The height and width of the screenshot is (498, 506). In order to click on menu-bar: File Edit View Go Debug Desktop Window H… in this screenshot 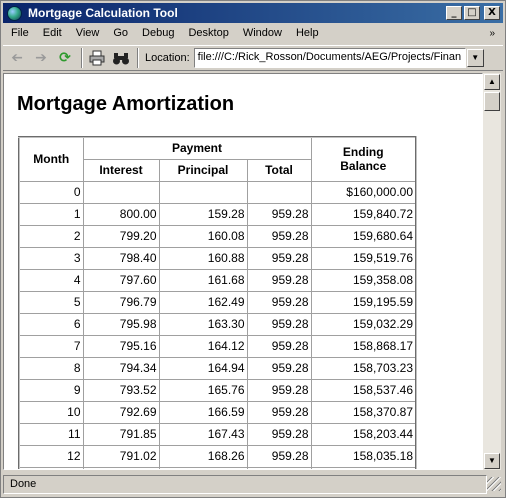, I will do `click(253, 33)`.